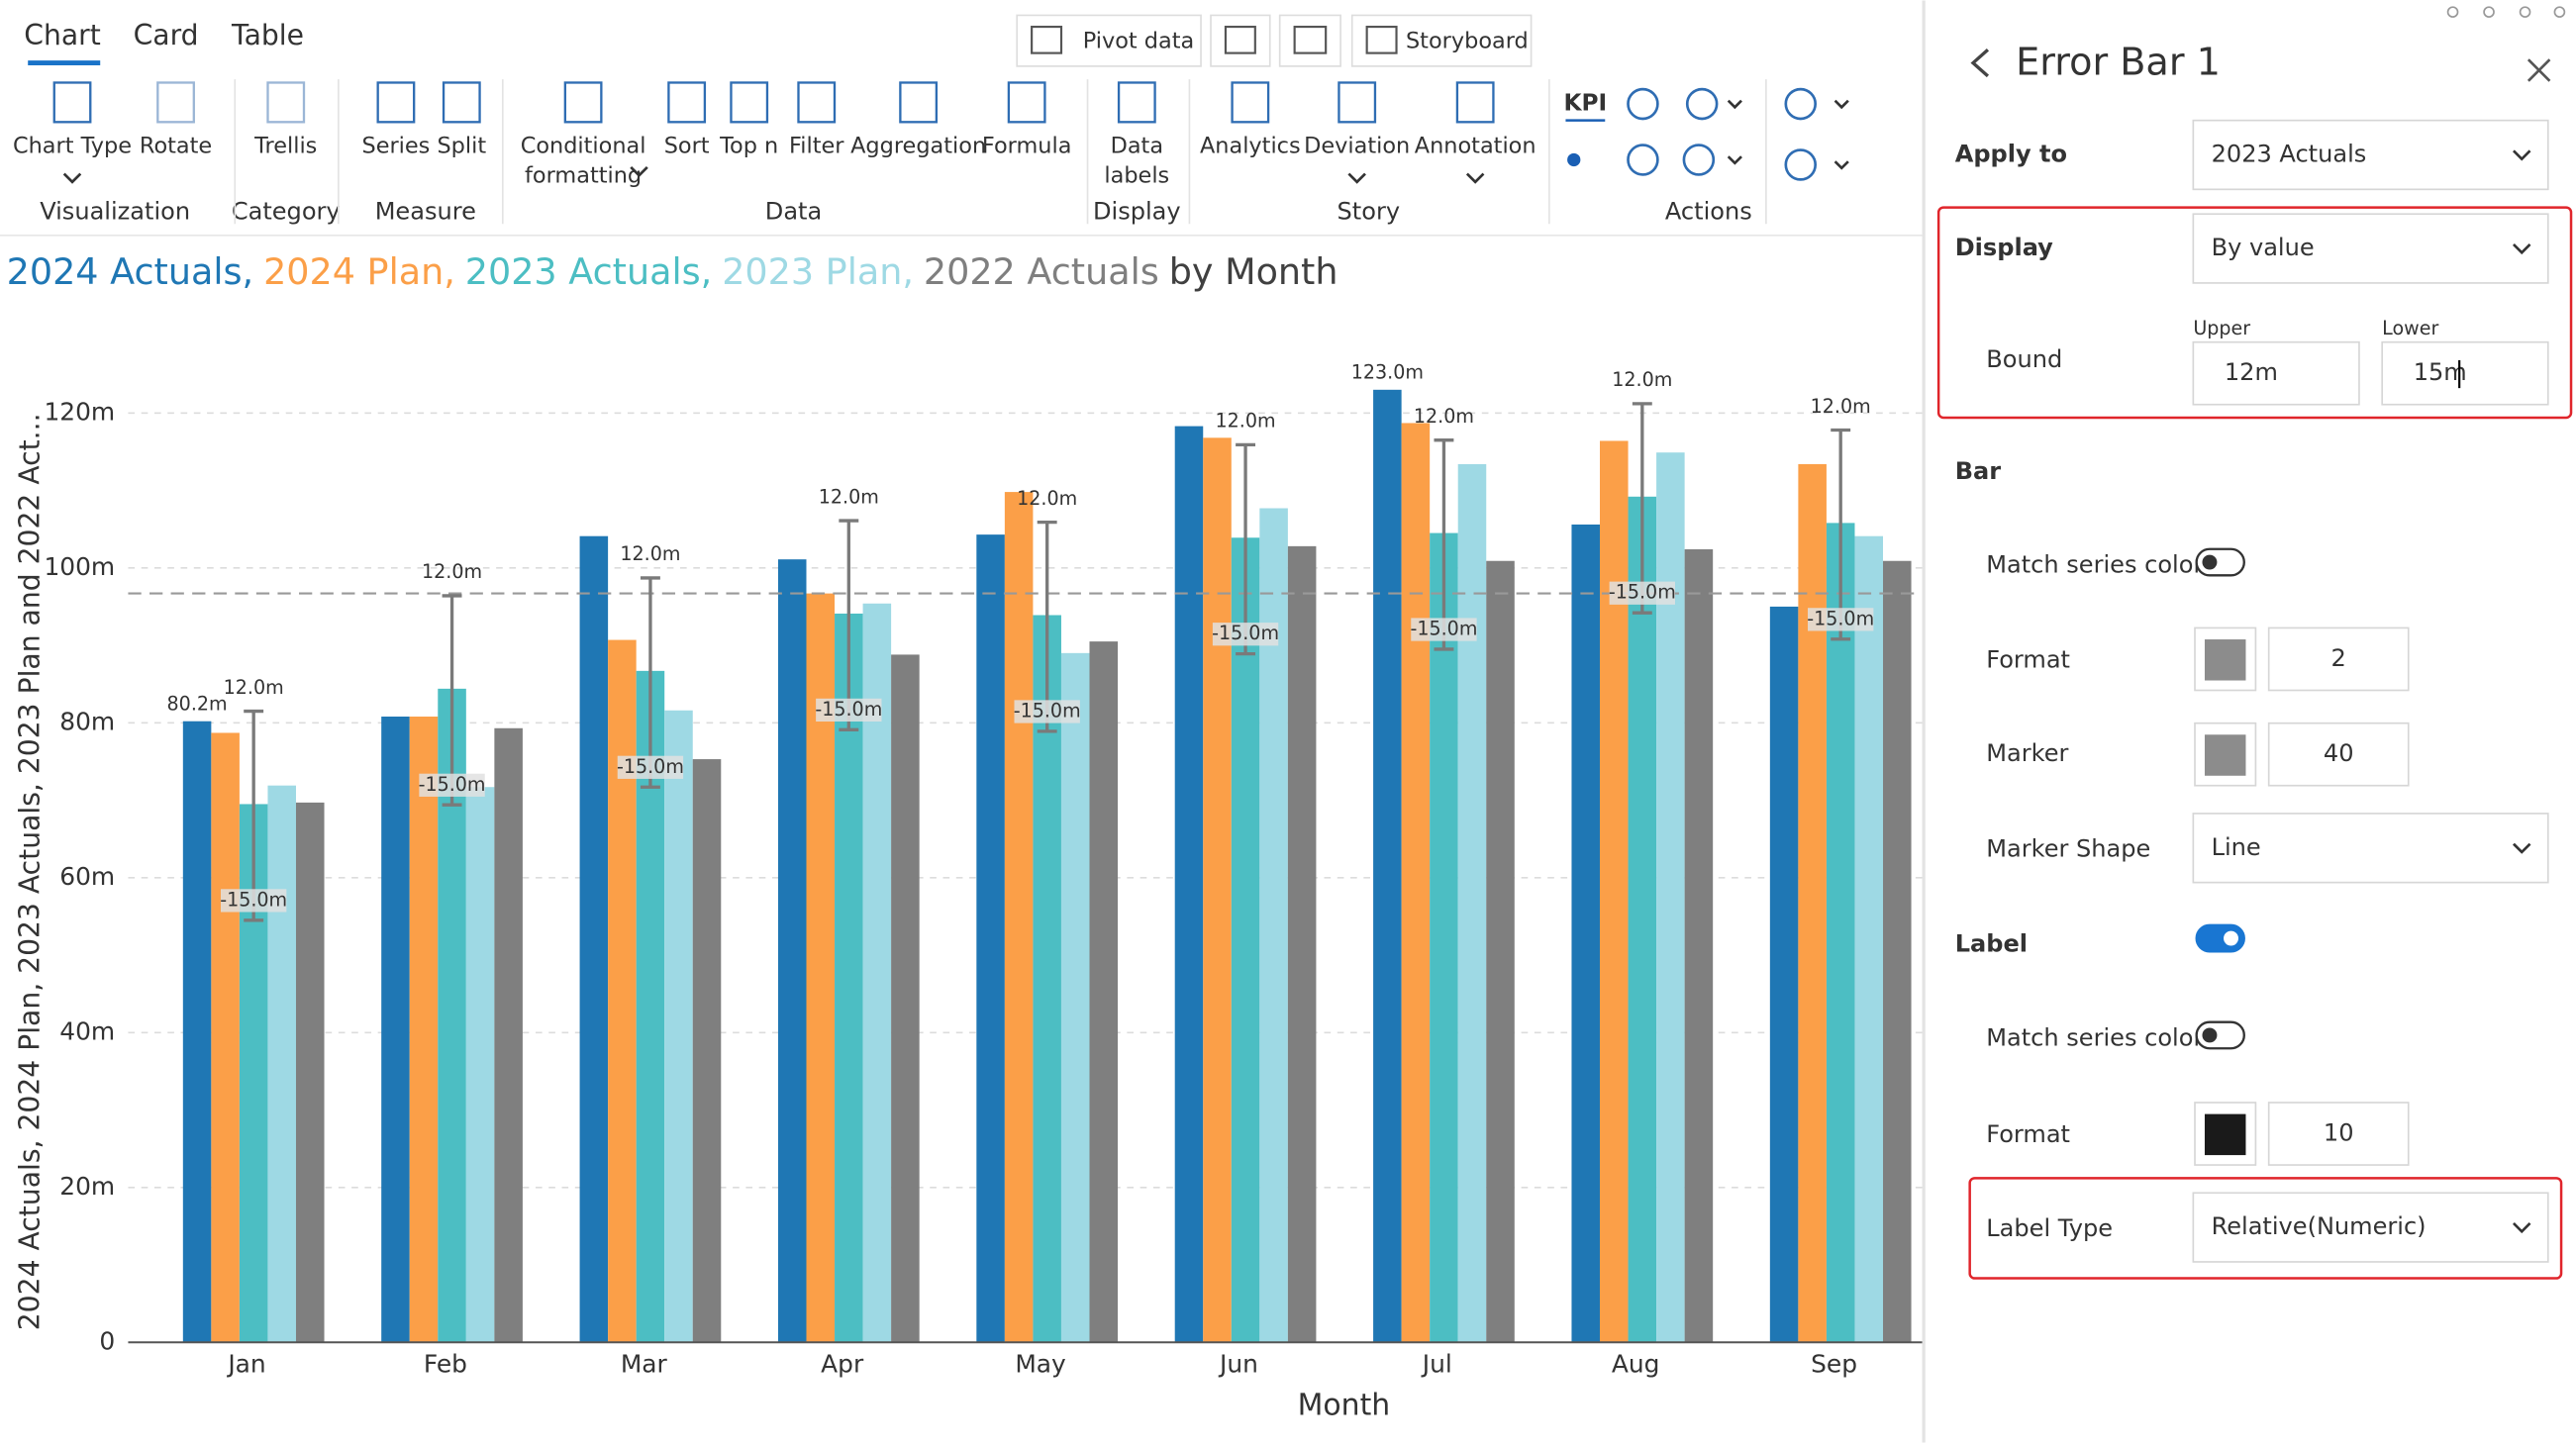  What do you see at coordinates (2255, 313) in the screenshot?
I see `highlight-box` at bounding box center [2255, 313].